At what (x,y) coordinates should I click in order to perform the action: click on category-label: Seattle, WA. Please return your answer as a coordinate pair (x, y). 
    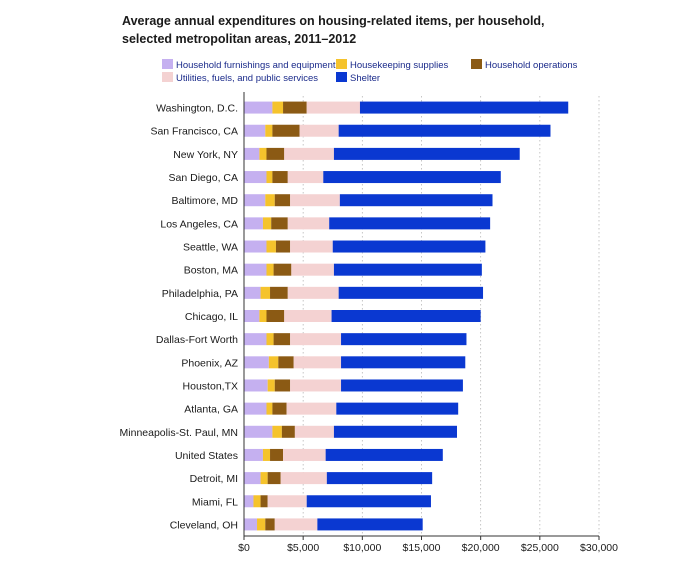
    Looking at the image, I should click on (210, 248).